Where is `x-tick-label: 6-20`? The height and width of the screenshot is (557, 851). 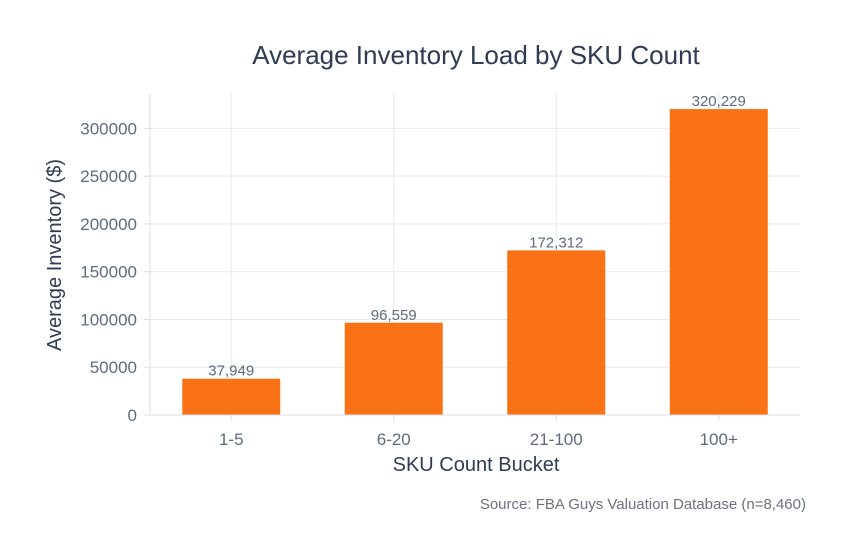
x-tick-label: 6-20 is located at coordinates (394, 439).